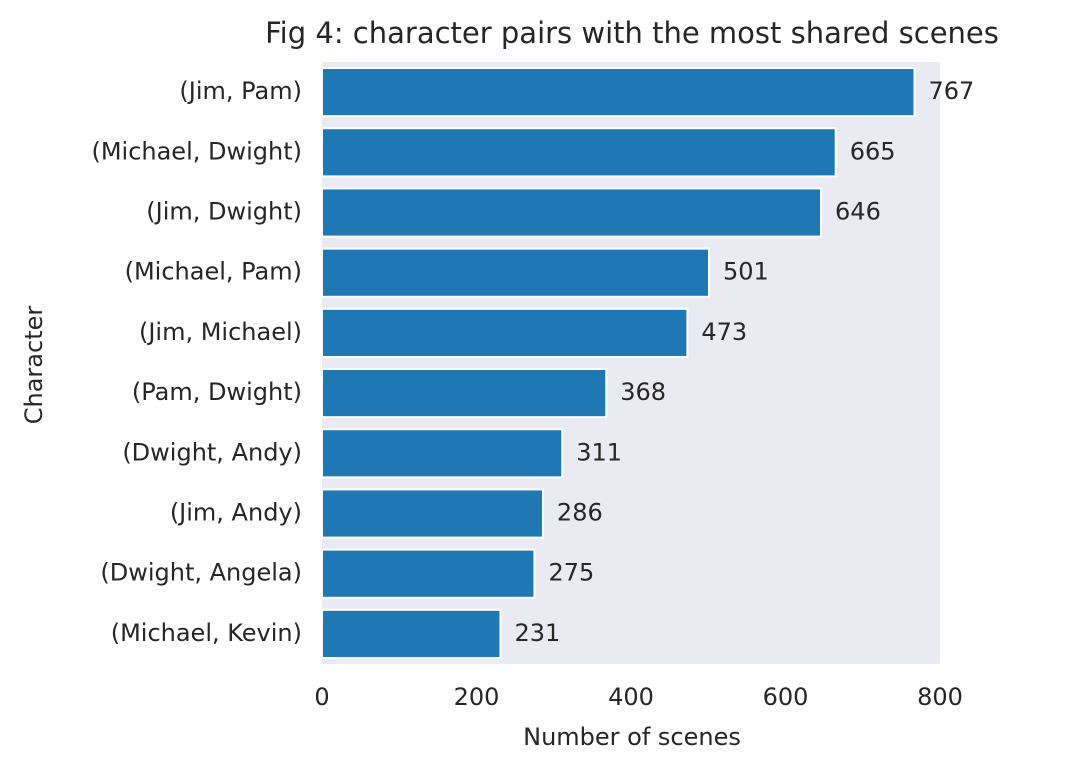  I want to click on y-tick-label: (Michael, Kevin), so click(206, 633).